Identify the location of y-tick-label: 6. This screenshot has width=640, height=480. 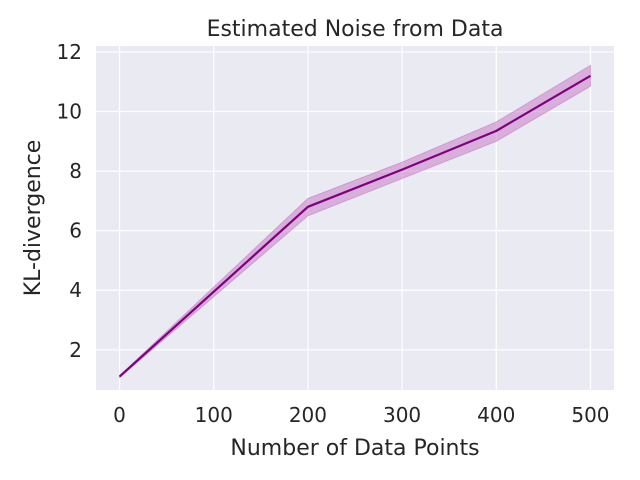
(75, 231).